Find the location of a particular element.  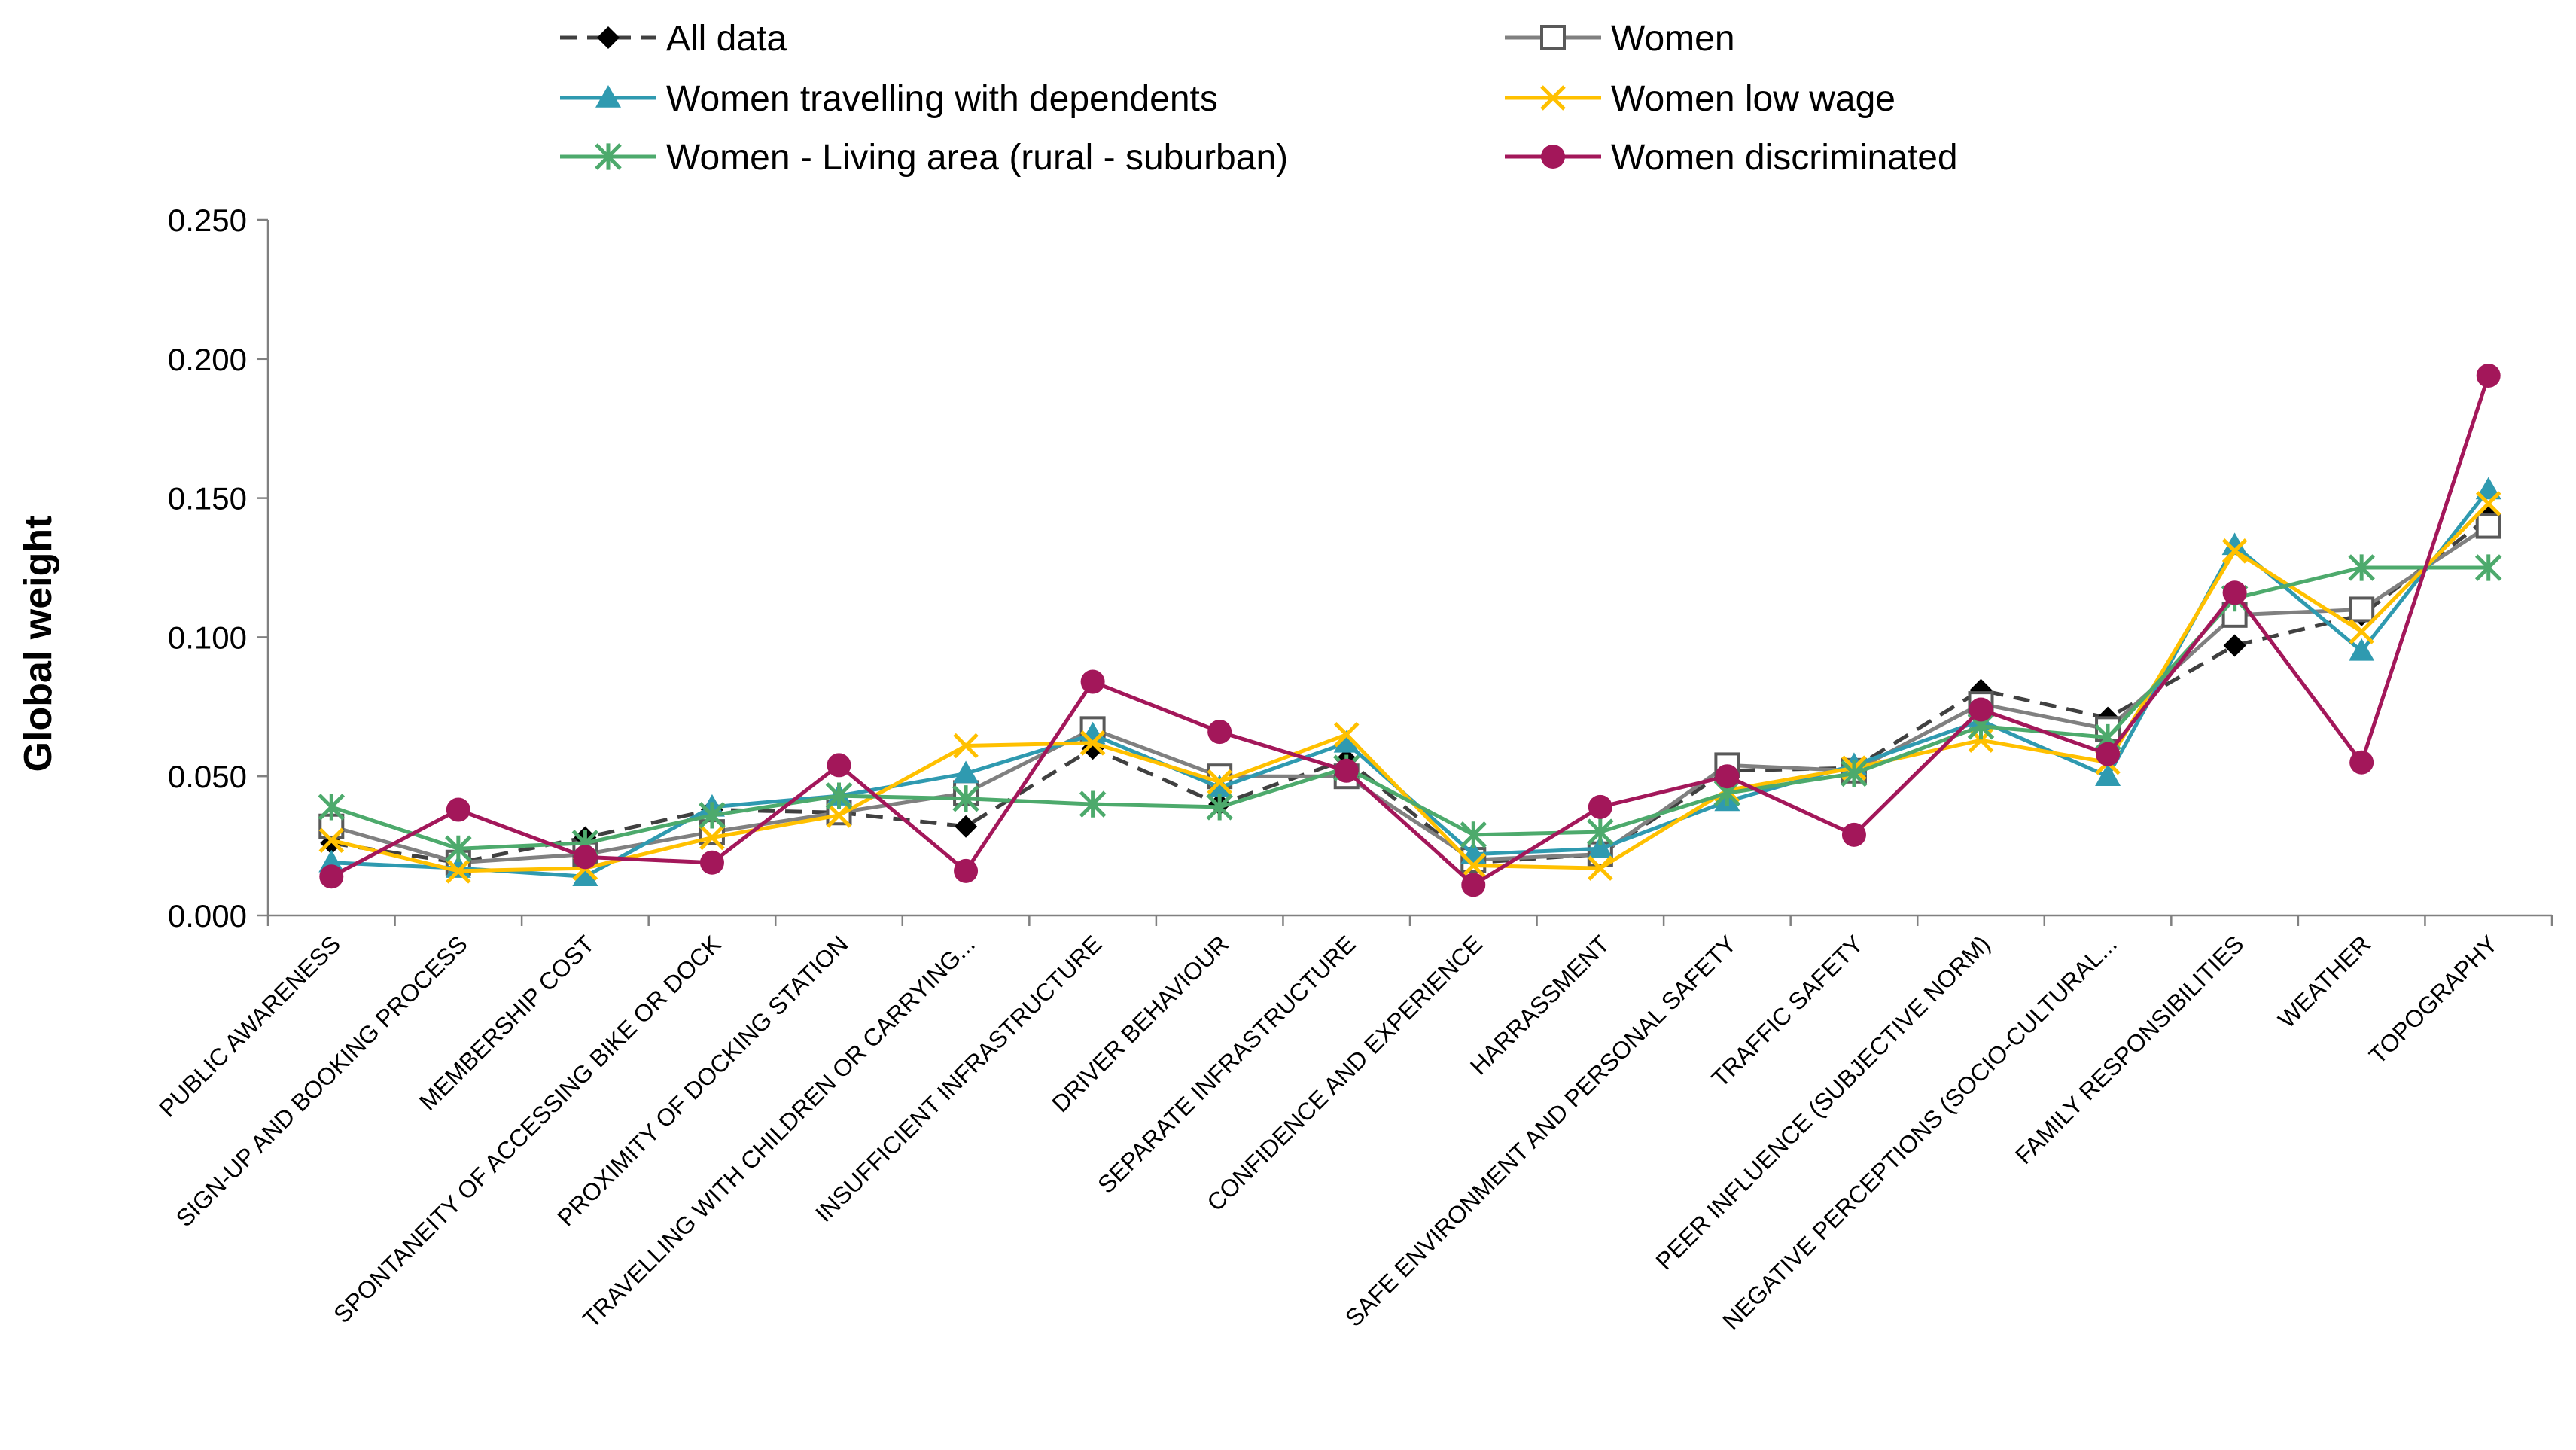

x-category-label: SEPARATE INFRASTRUCTURE is located at coordinates (1226, 1064).